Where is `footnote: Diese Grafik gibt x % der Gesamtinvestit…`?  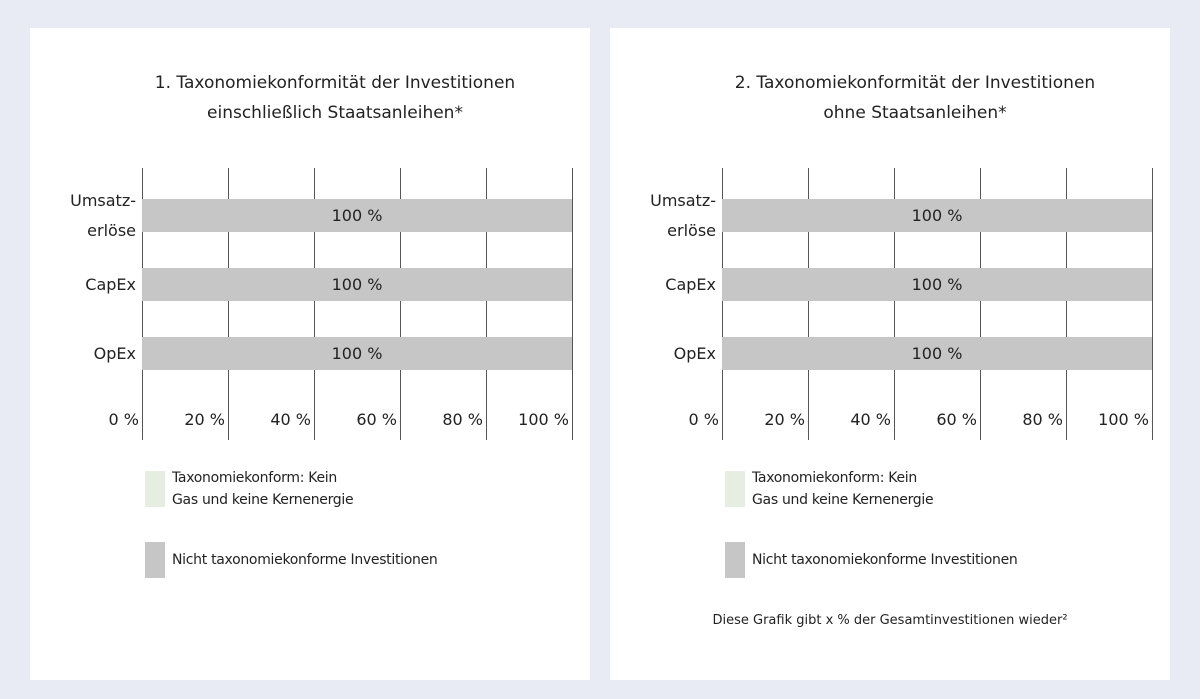
footnote: Diese Grafik gibt x % der Gesamtinvestit… is located at coordinates (890, 620).